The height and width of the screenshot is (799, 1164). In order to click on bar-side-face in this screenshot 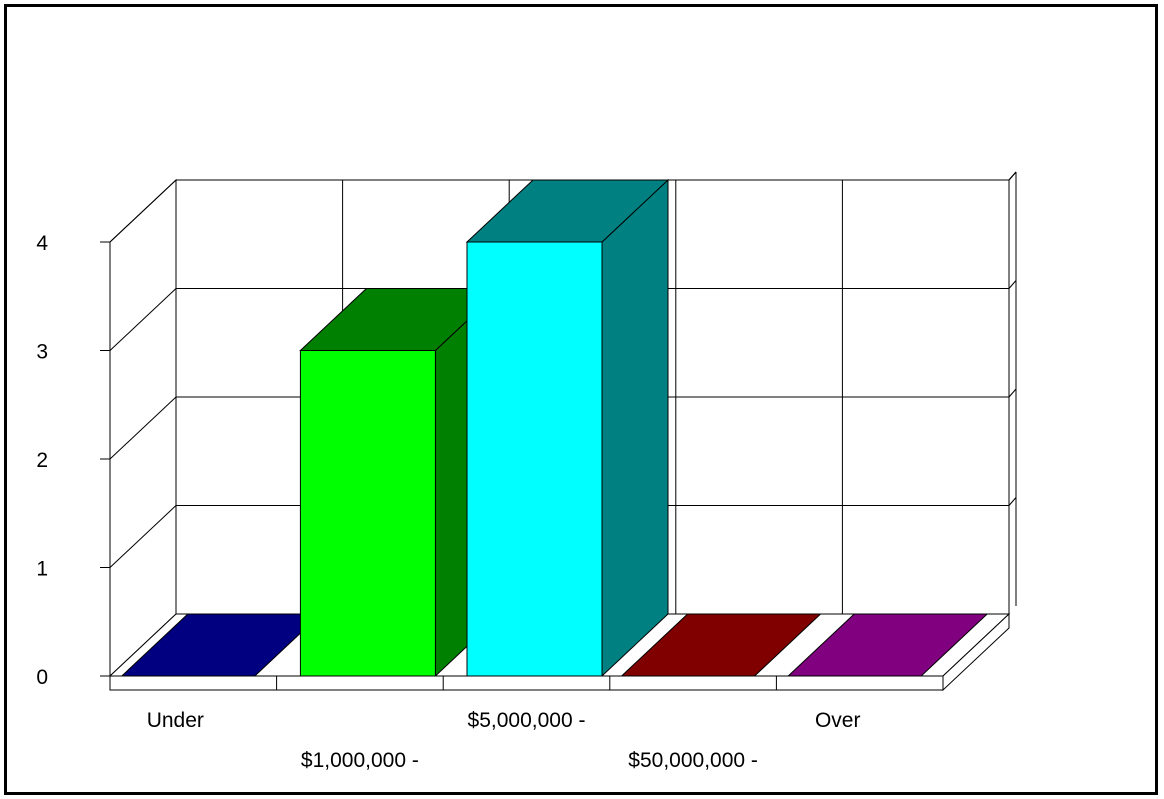, I will do `click(635, 428)`.